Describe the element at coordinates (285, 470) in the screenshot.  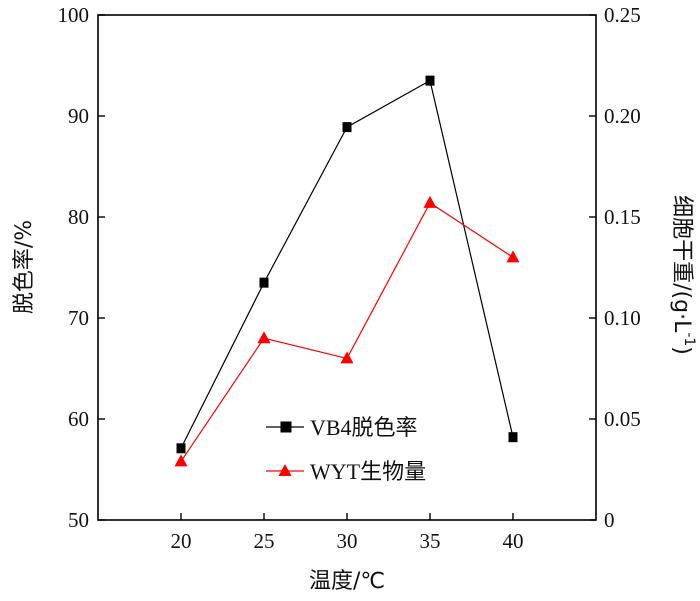
I see `legend-marker-wyt` at that location.